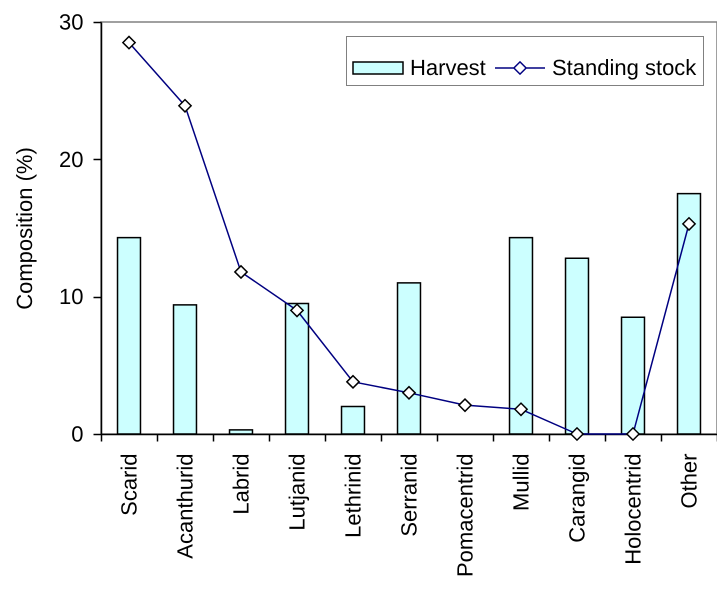 This screenshot has height=596, width=717. What do you see at coordinates (448, 67) in the screenshot?
I see `legend-label: Harvest` at bounding box center [448, 67].